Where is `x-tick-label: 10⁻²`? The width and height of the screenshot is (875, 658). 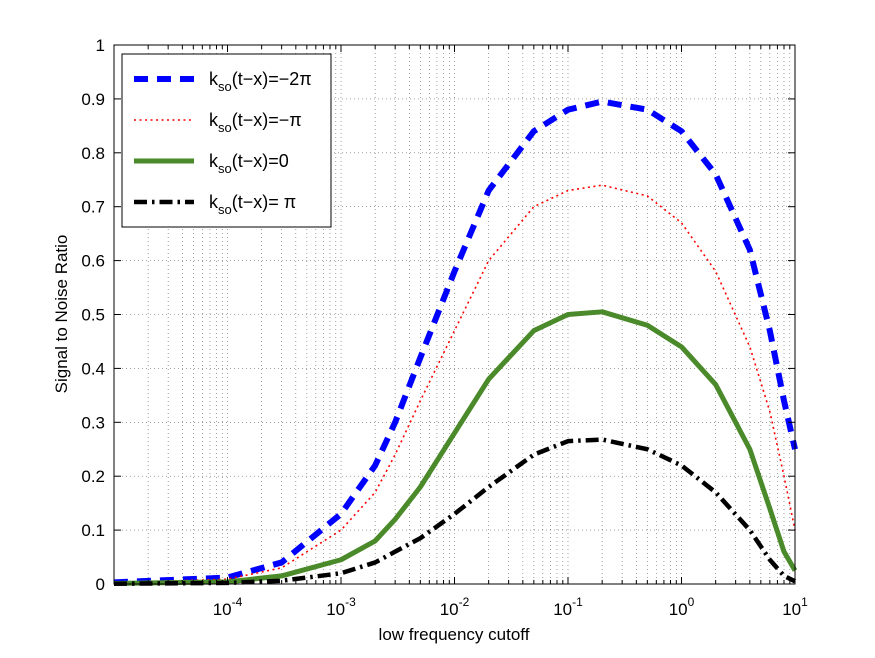 x-tick-label: 10⁻² is located at coordinates (455, 607).